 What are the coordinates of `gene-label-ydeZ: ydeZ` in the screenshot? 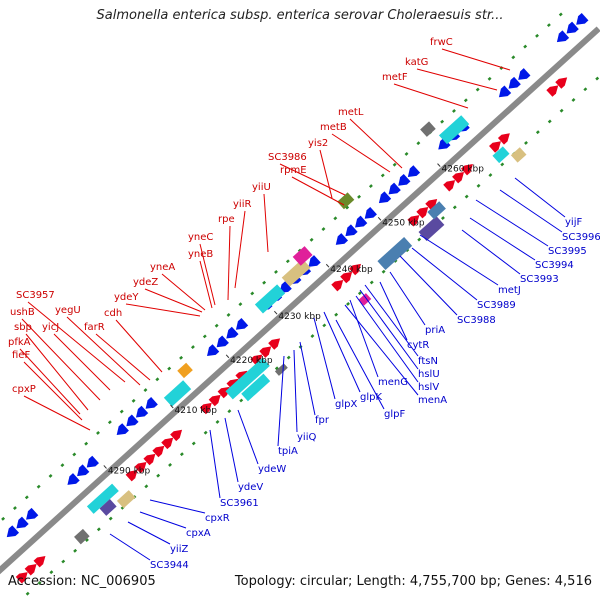 It's located at (145, 282).